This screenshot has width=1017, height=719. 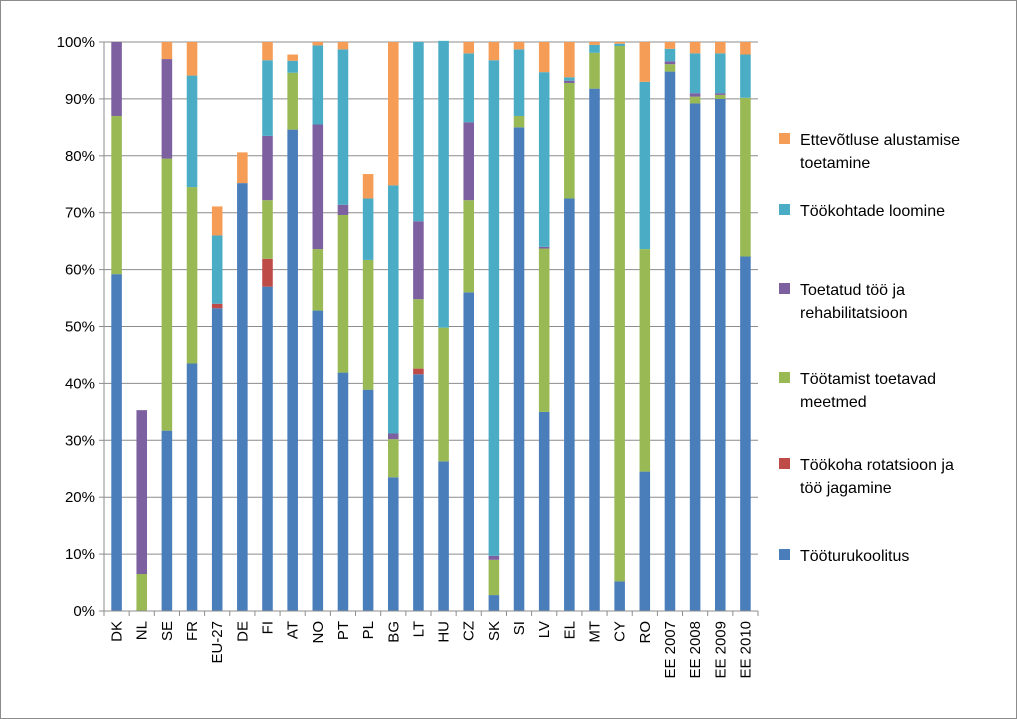 I want to click on legend-item: Ettevõtluse alustamise toetamine, so click(x=869, y=152).